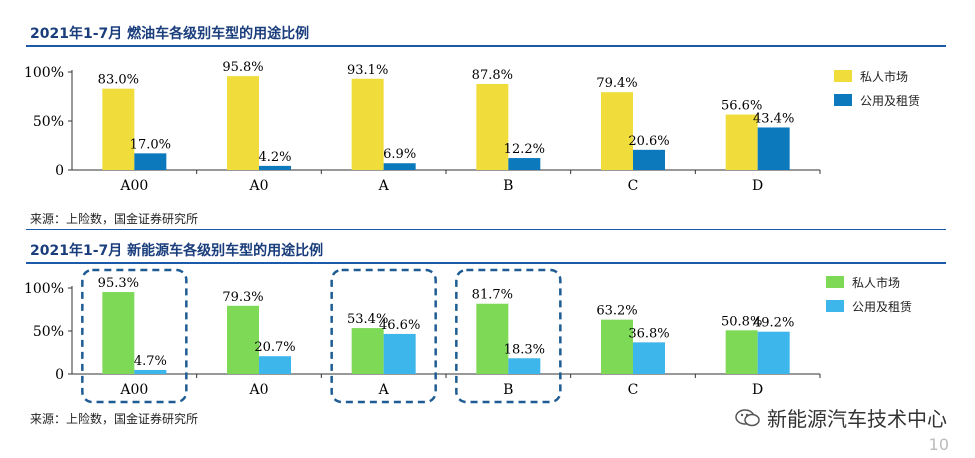 The width and height of the screenshot is (975, 458). What do you see at coordinates (835, 282) in the screenshot?
I see `legend-swatch-private-ev` at bounding box center [835, 282].